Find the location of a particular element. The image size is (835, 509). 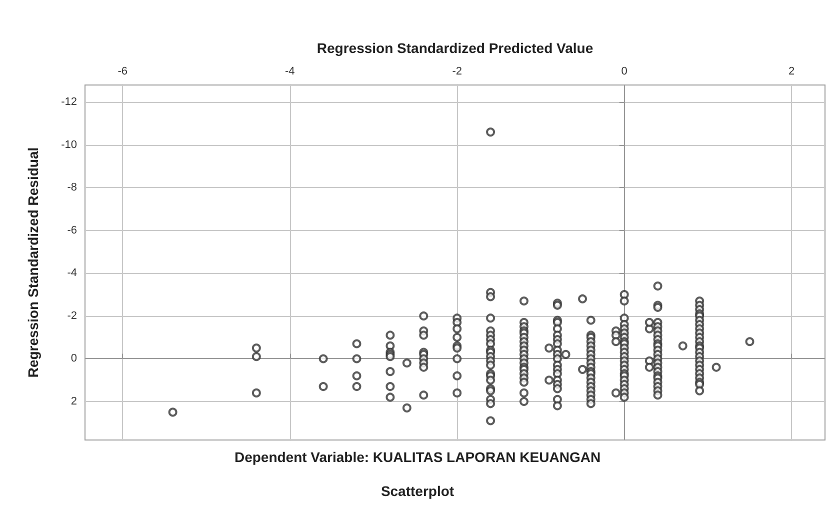

text: Scatterplot is located at coordinates (417, 491).